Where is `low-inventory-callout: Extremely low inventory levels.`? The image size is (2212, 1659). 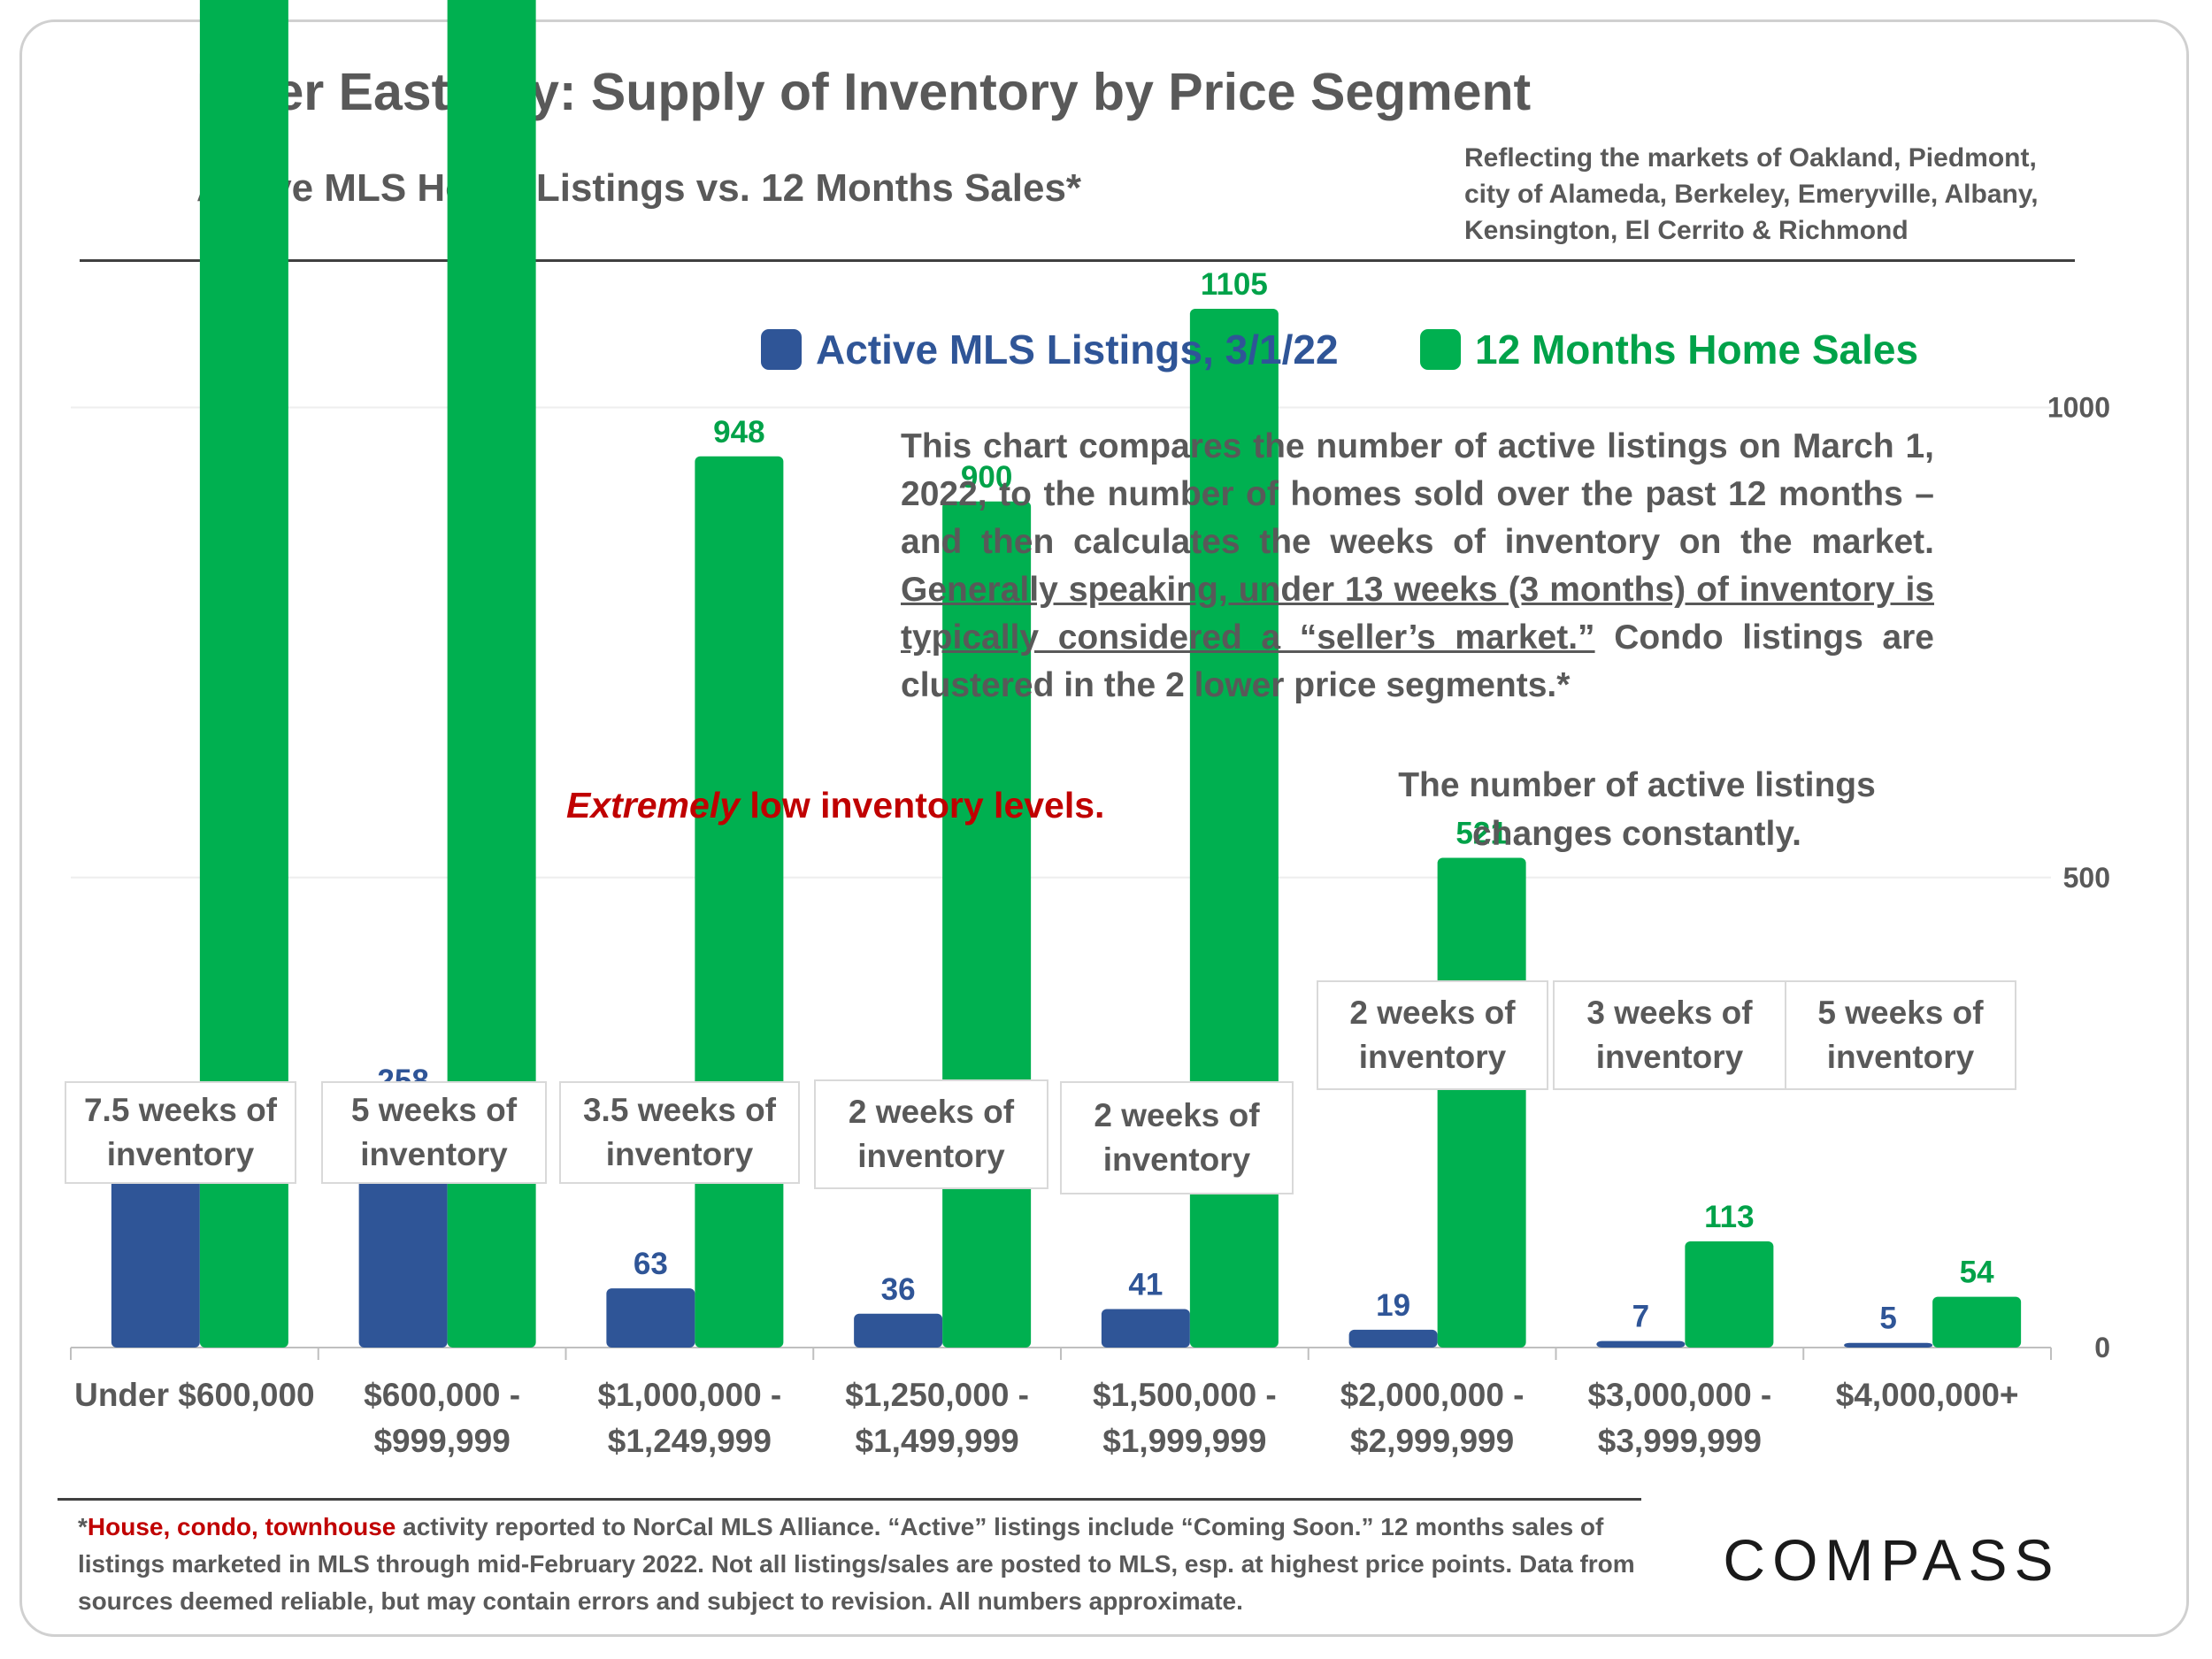 low-inventory-callout: Extremely low inventory levels. is located at coordinates (835, 806).